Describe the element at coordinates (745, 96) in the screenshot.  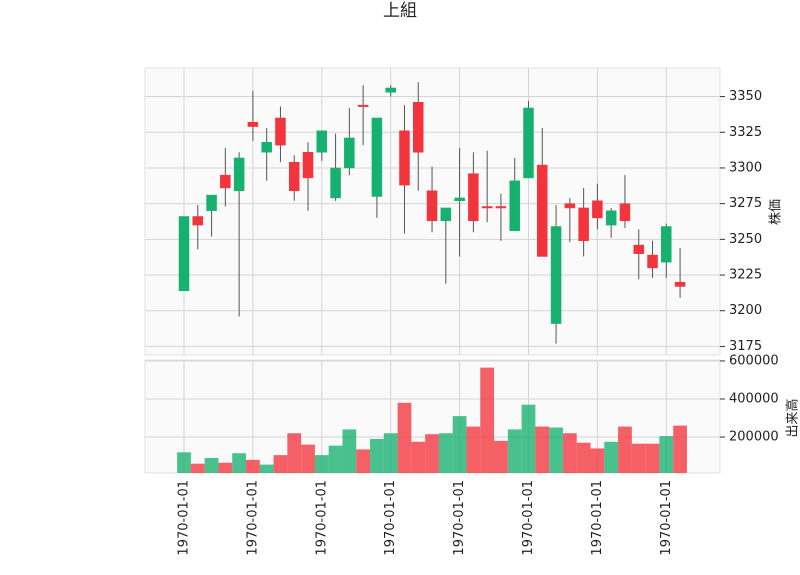
I see `y-tick-label: 3350` at that location.